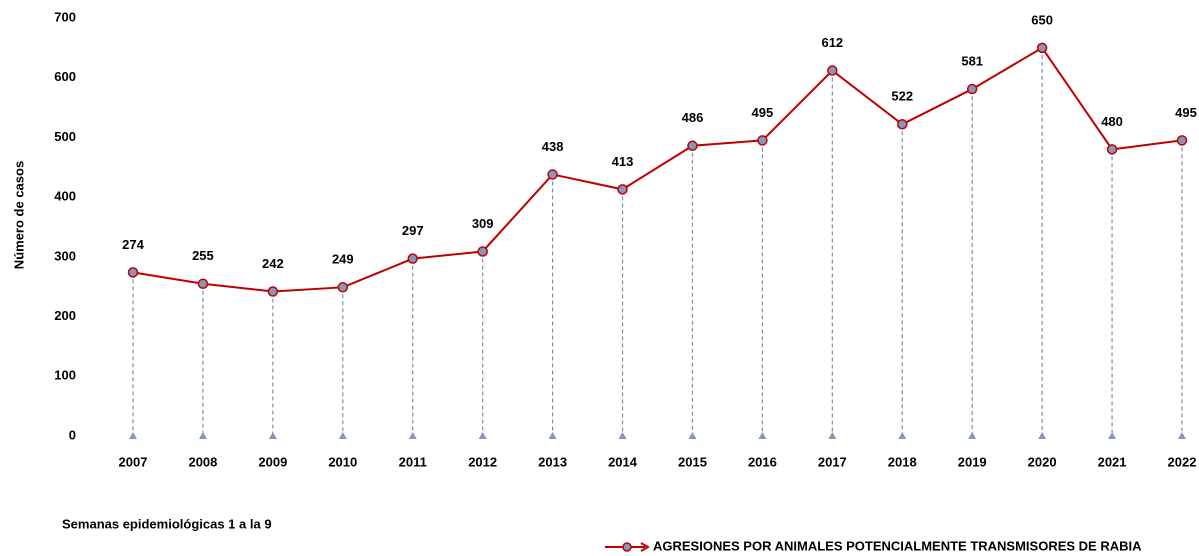  I want to click on x-tick-label: 2020, so click(1042, 461).